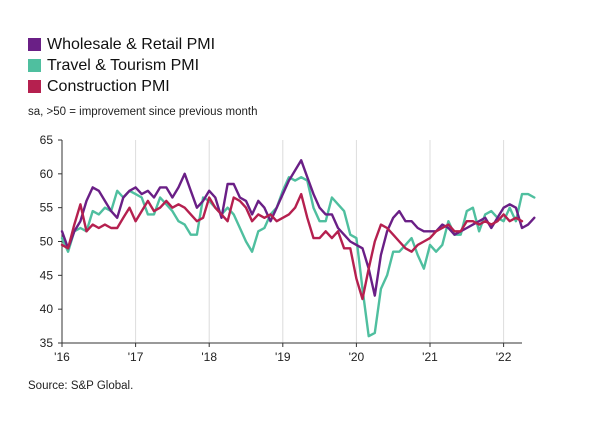  What do you see at coordinates (430, 357) in the screenshot?
I see `x-tick-label: '21` at bounding box center [430, 357].